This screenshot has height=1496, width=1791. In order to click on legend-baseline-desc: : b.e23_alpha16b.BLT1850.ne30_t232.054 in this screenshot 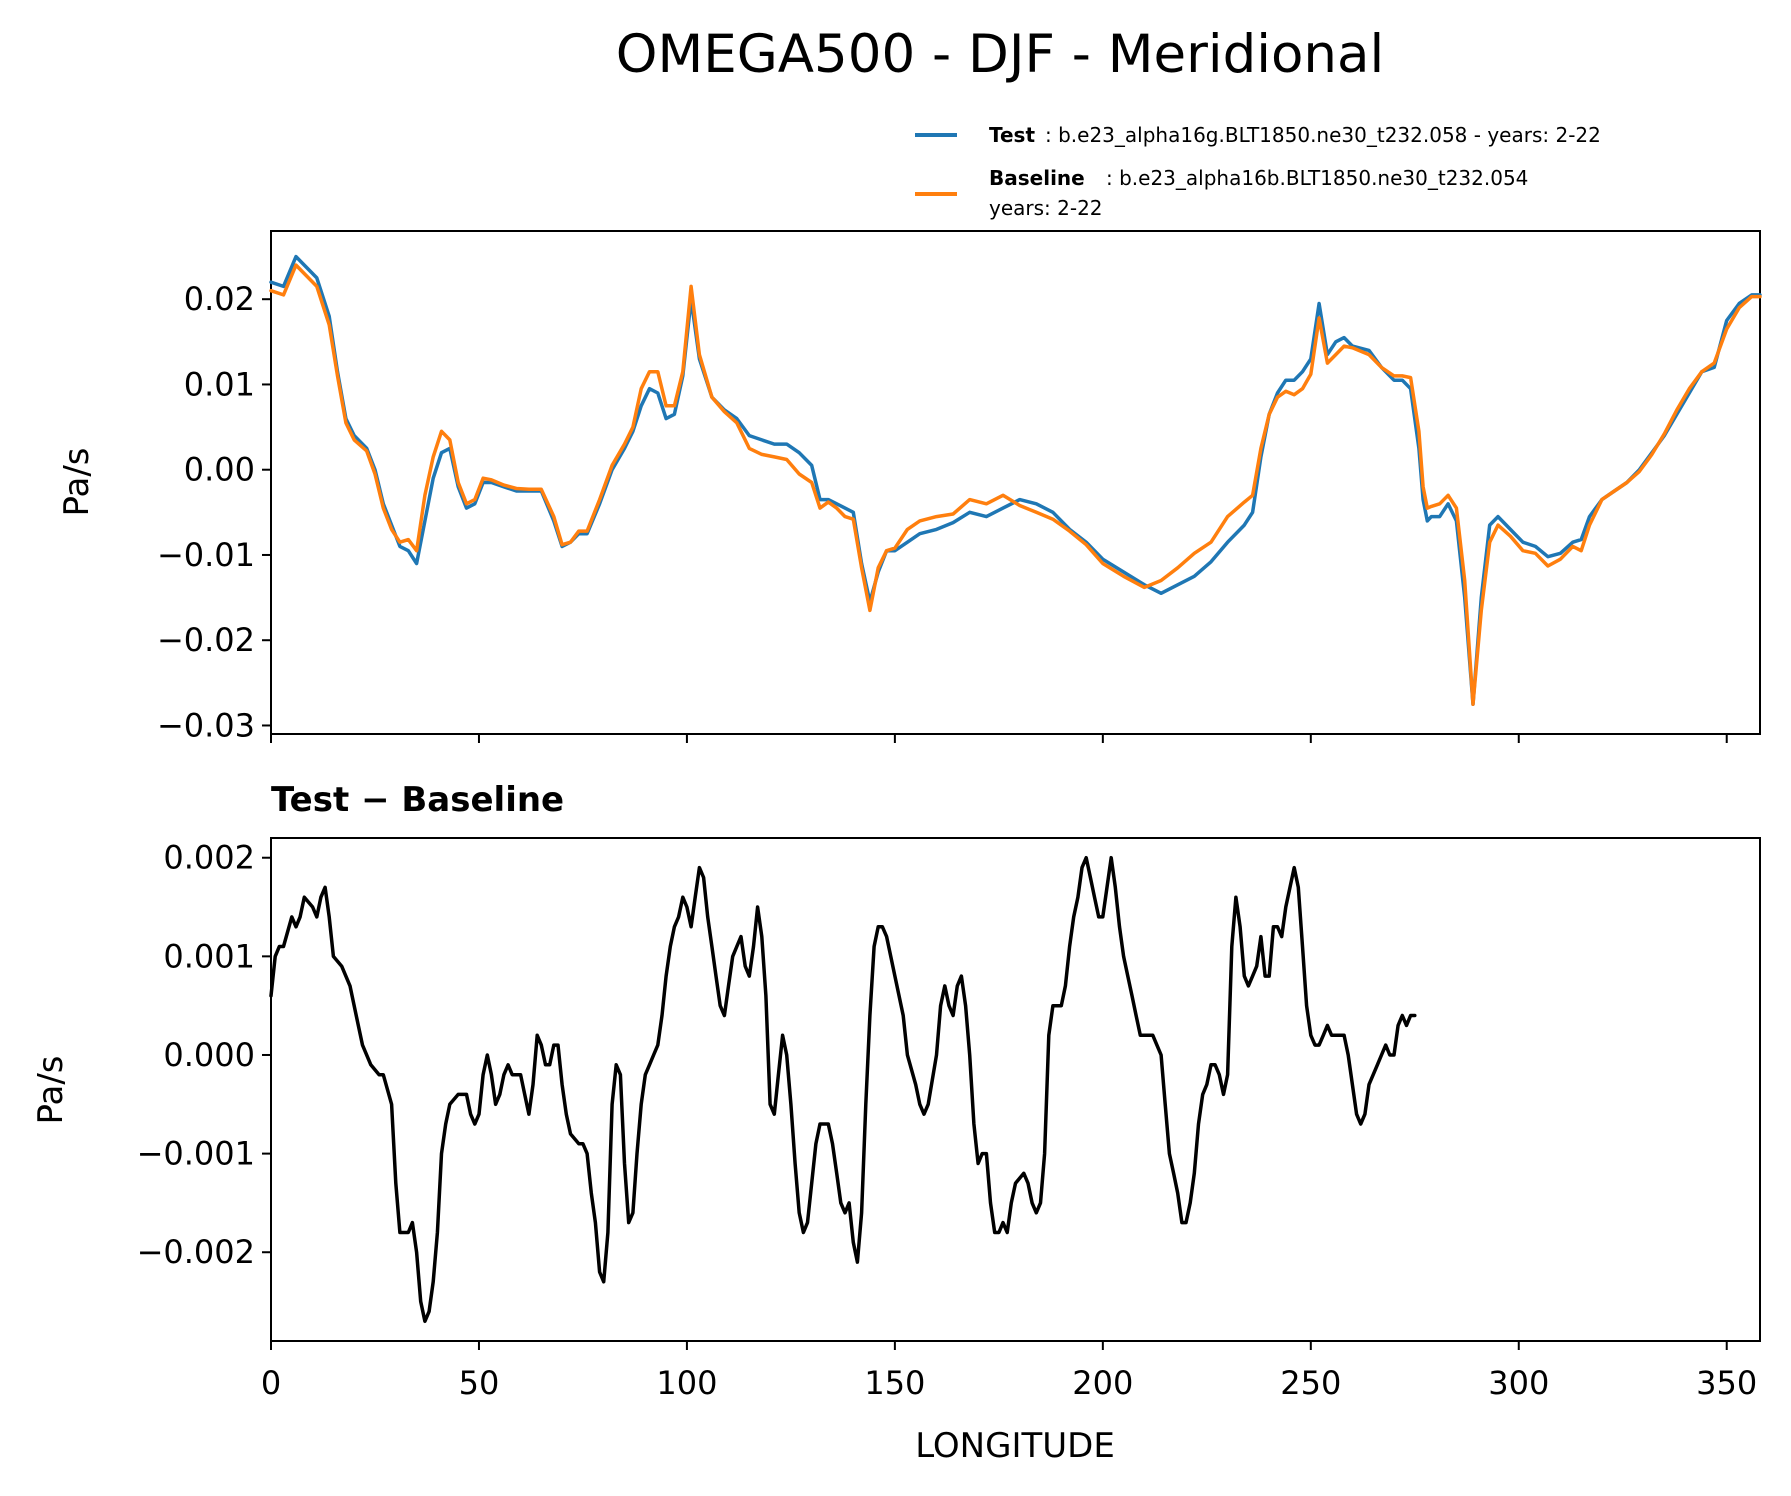, I will do `click(1317, 178)`.